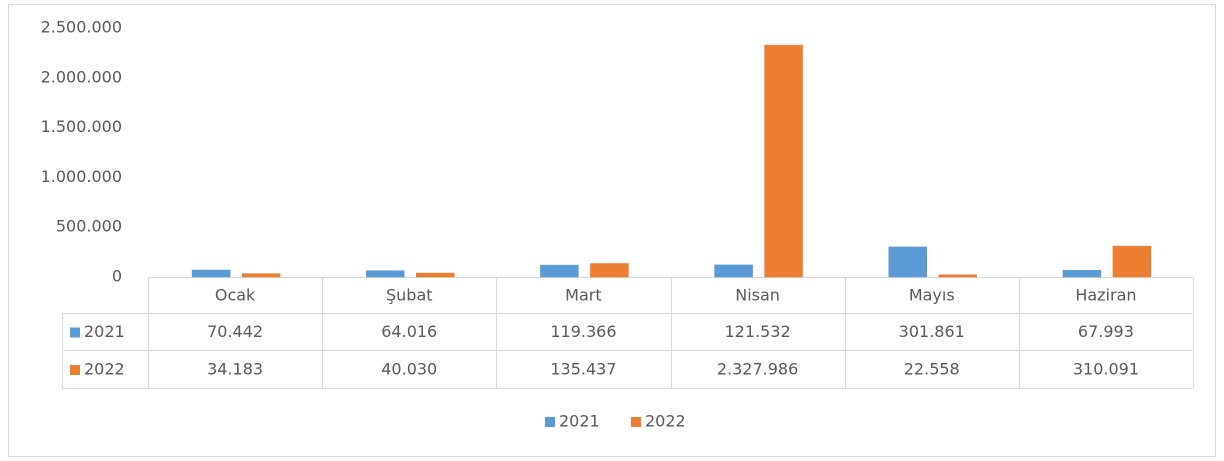  Describe the element at coordinates (932, 369) in the screenshot. I see `table-value: 22.558` at that location.